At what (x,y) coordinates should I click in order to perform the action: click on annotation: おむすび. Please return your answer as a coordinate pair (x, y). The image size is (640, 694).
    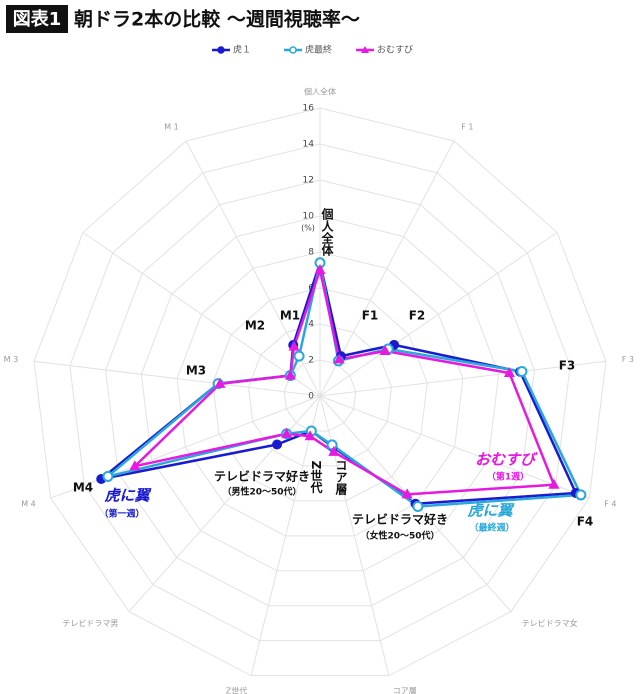
    Looking at the image, I should click on (506, 460).